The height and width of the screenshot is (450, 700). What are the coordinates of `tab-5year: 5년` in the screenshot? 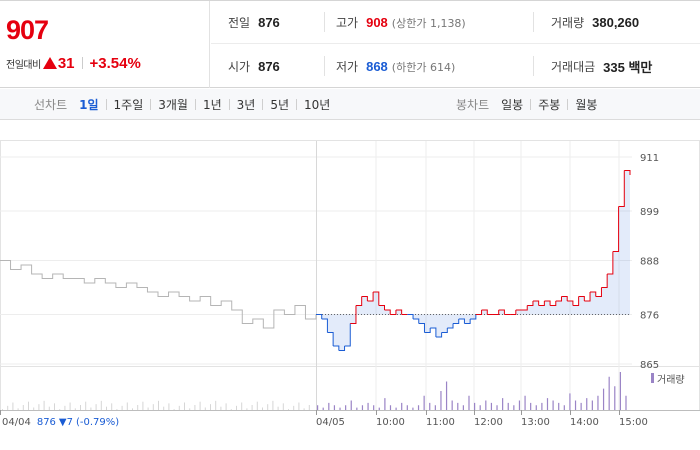 It's located at (280, 104).